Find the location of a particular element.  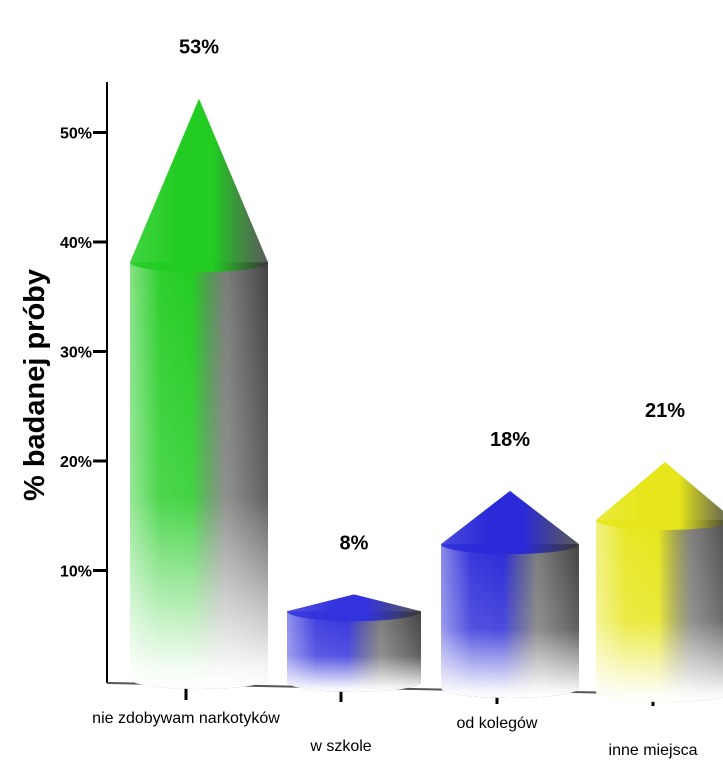

value-label: 18% is located at coordinates (510, 440).